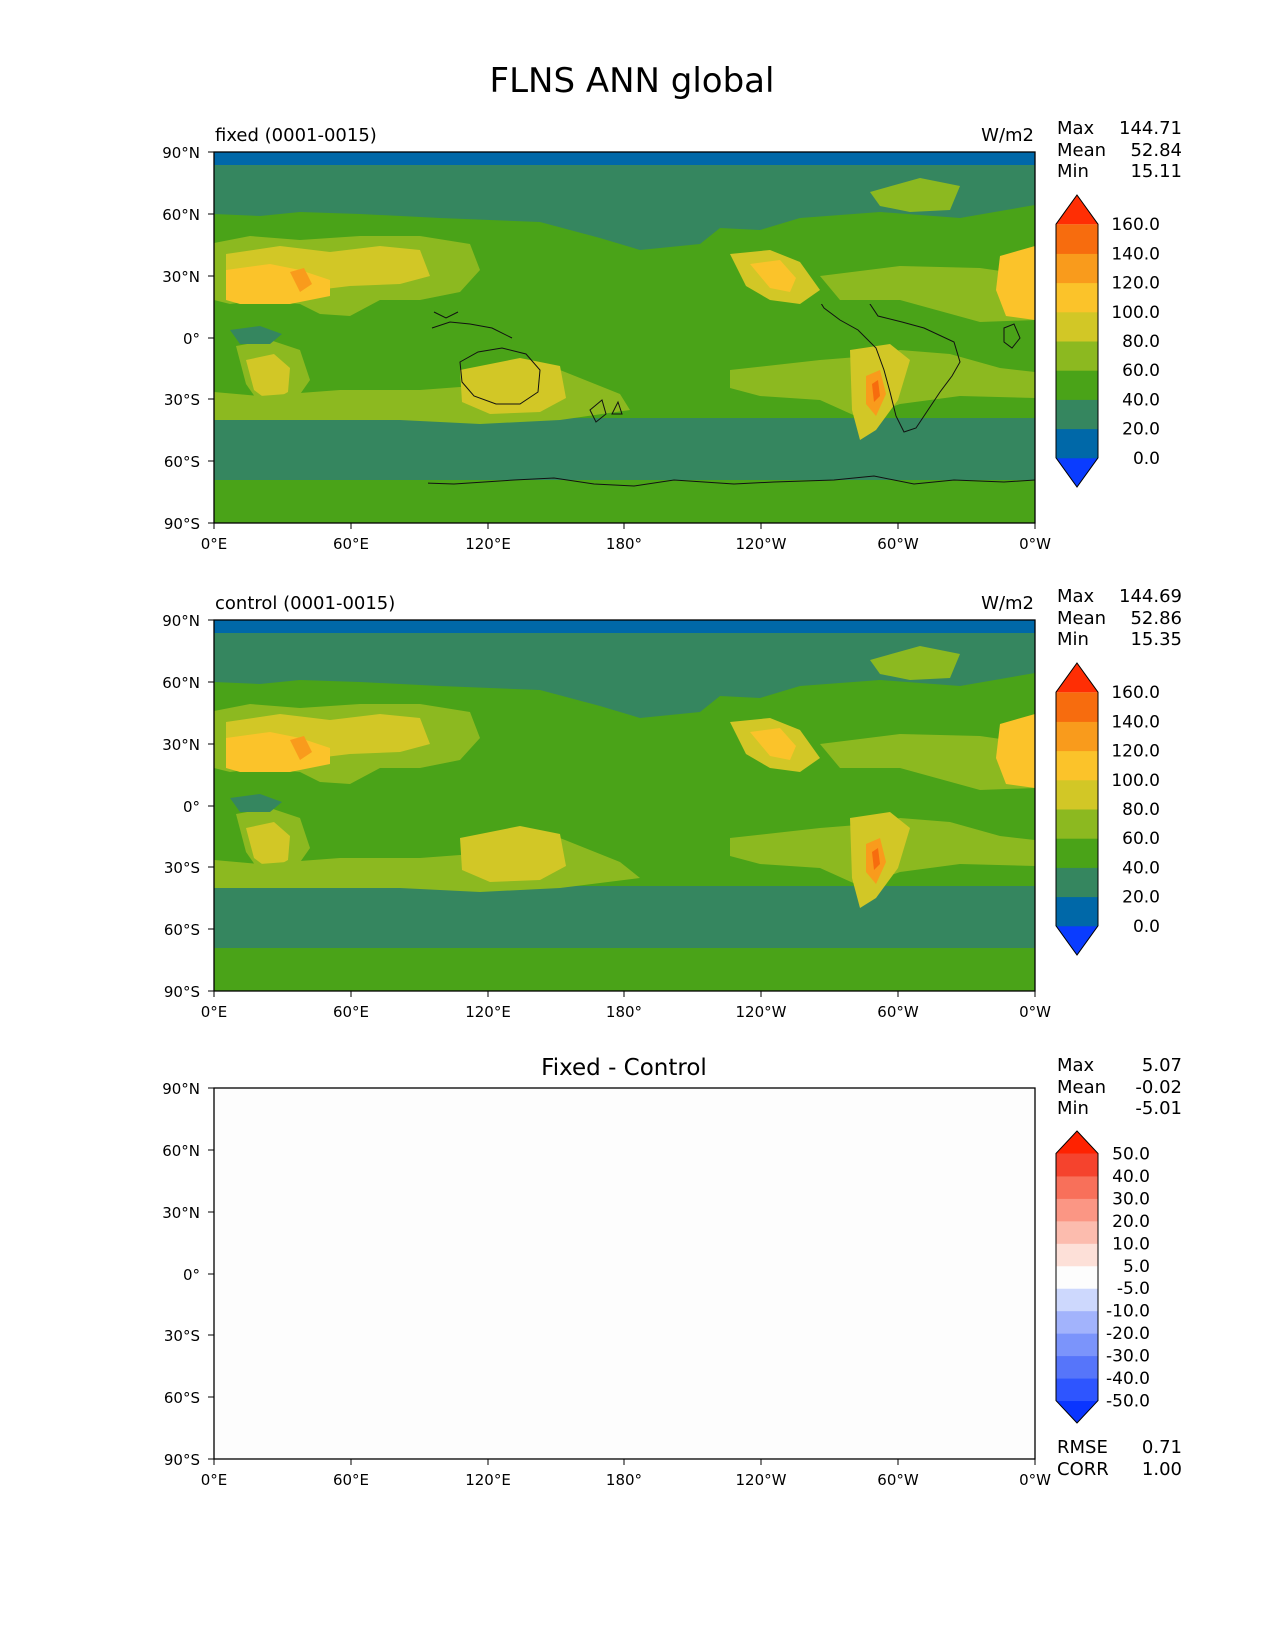 This screenshot has width=1275, height=1650. What do you see at coordinates (1119, 1458) in the screenshot?
I see `metrics-difference: RMSE 0.71 CORR 1.00` at bounding box center [1119, 1458].